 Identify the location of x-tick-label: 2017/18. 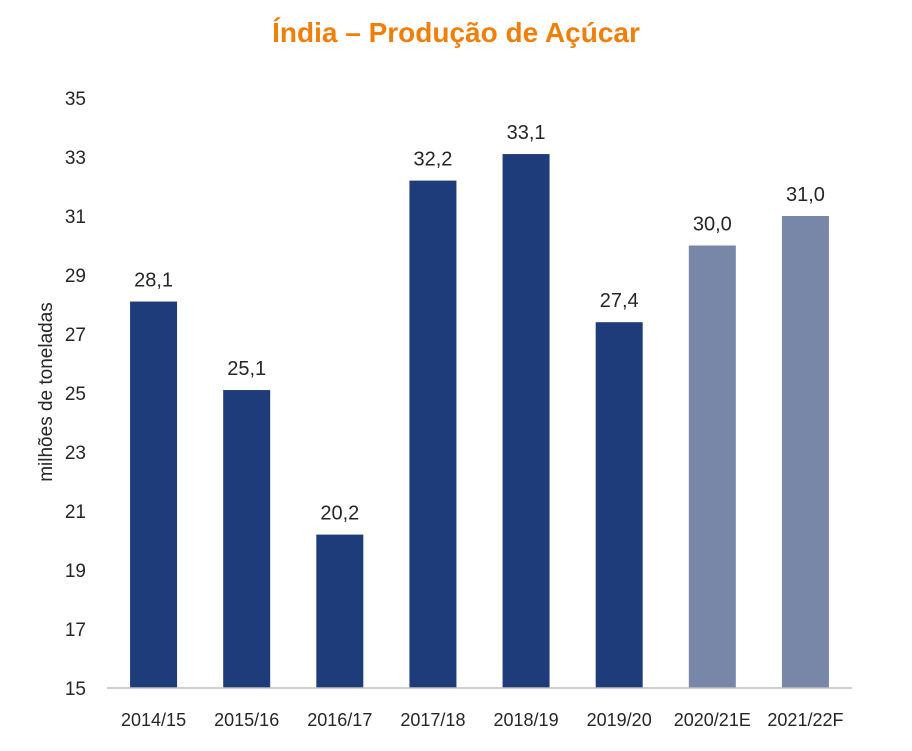
(432, 720).